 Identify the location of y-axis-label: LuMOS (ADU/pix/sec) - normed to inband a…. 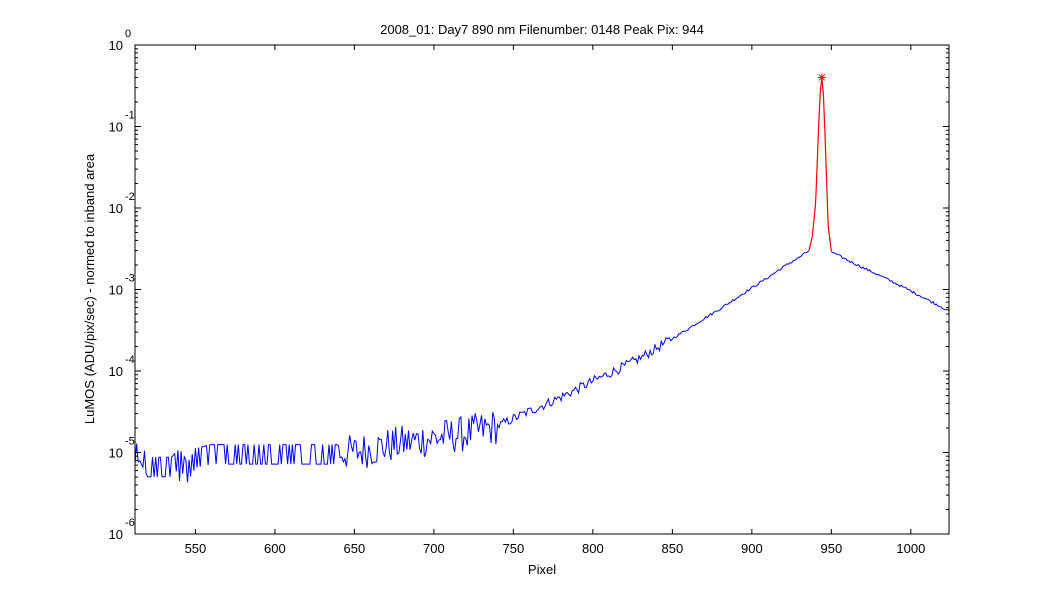
(89, 288).